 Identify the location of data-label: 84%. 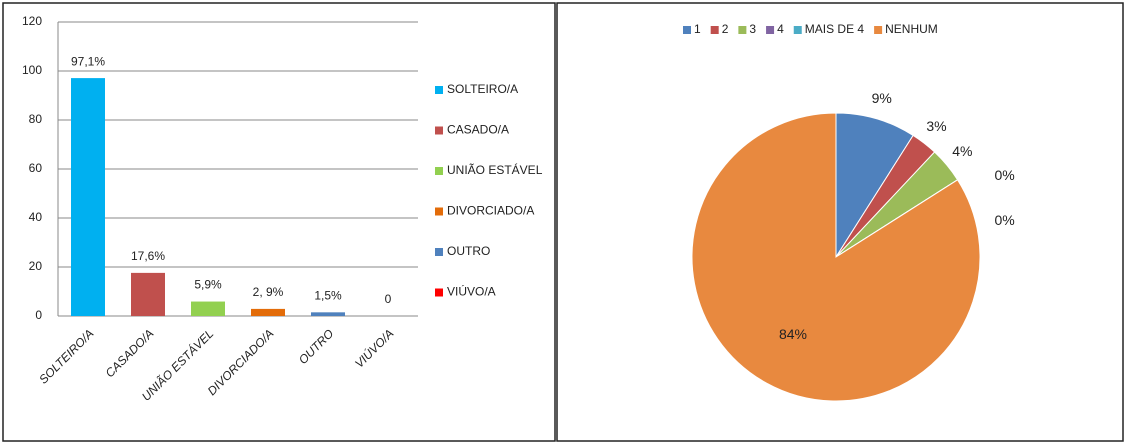
(793, 334).